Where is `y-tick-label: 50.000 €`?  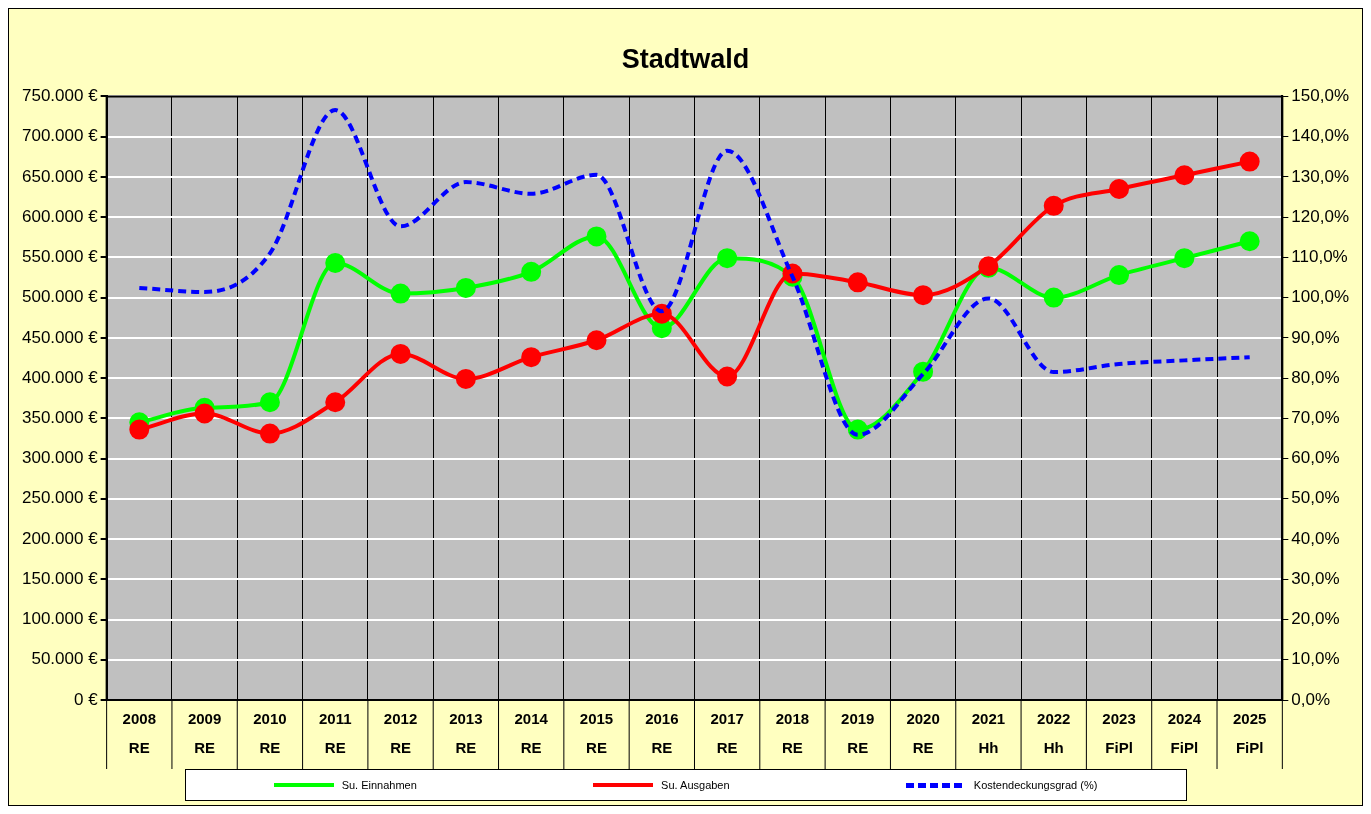 y-tick-label: 50.000 € is located at coordinates (65, 659).